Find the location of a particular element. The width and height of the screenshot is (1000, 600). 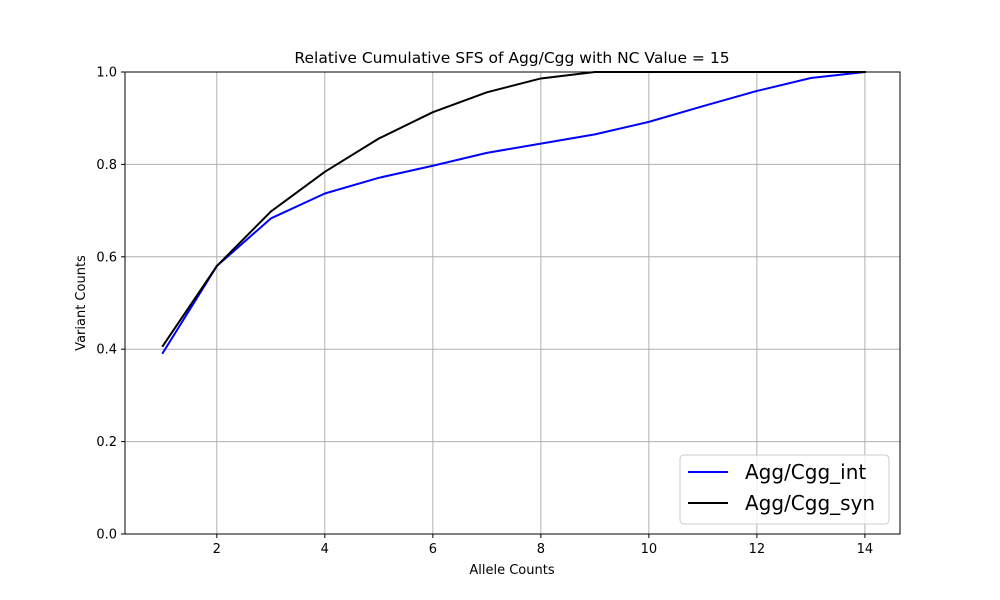

legend-label-agg-cgg-int: Agg/Cgg_int is located at coordinates (805, 472).